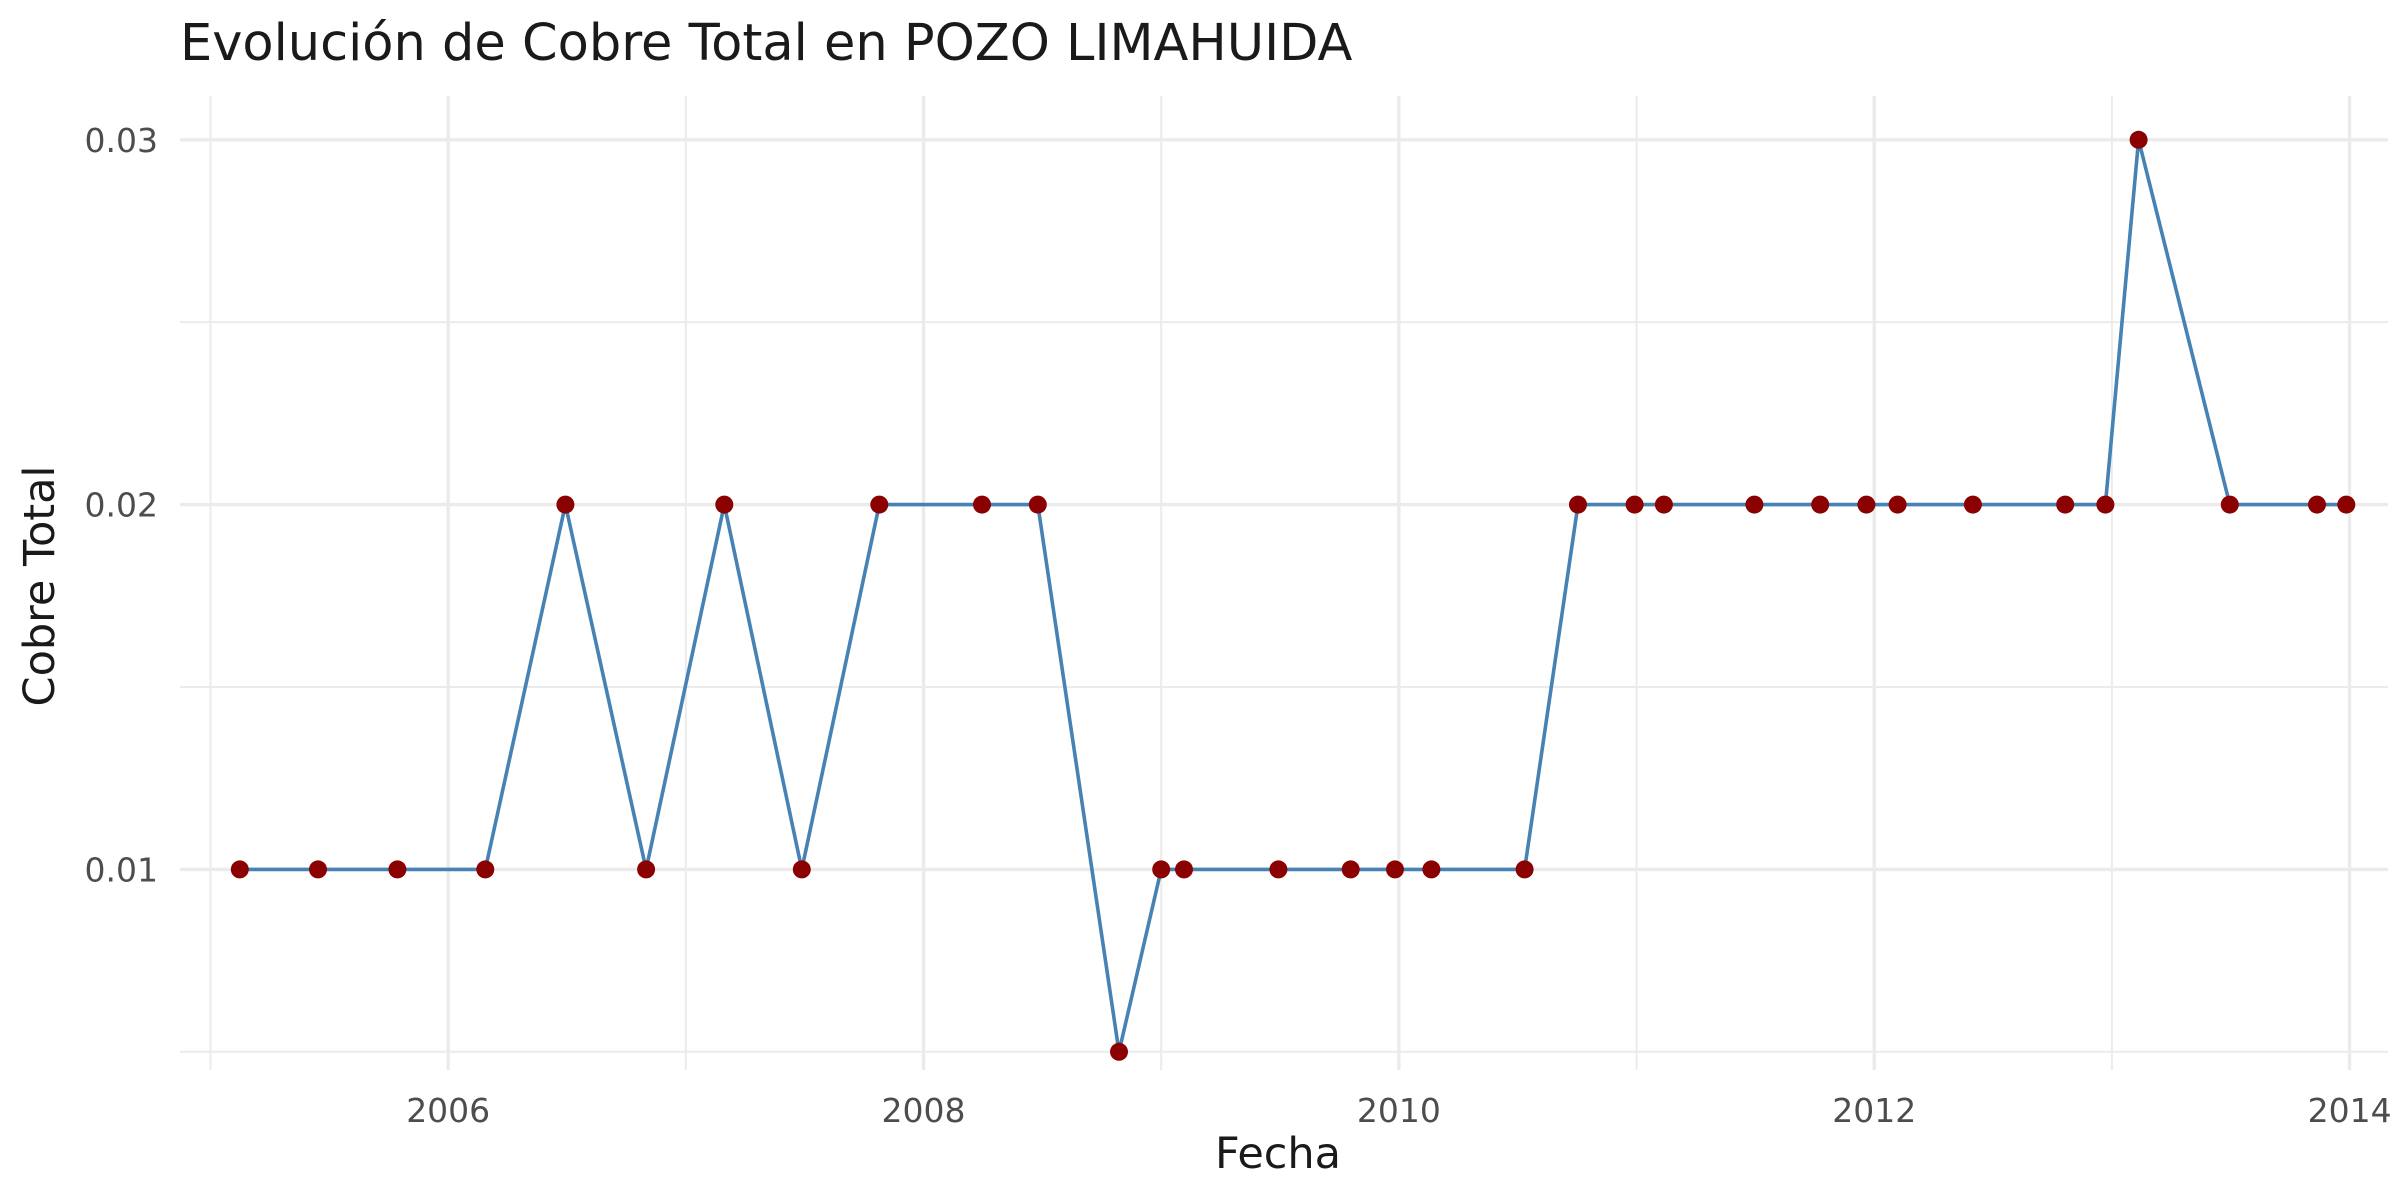 The image size is (2400, 1200). What do you see at coordinates (448, 1110) in the screenshot?
I see `x-tick-label: 2006` at bounding box center [448, 1110].